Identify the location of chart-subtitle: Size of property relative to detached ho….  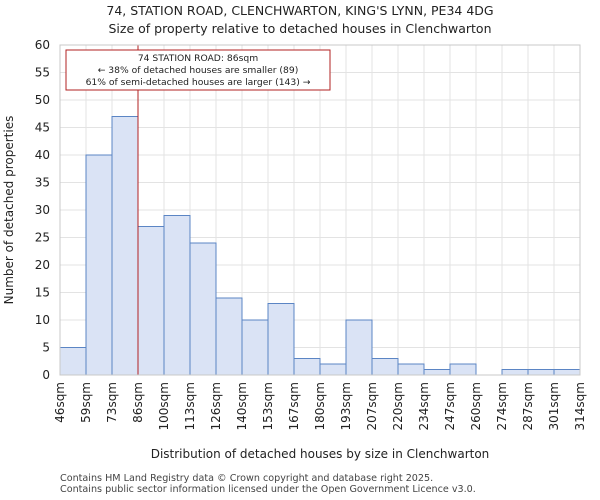
(299, 28).